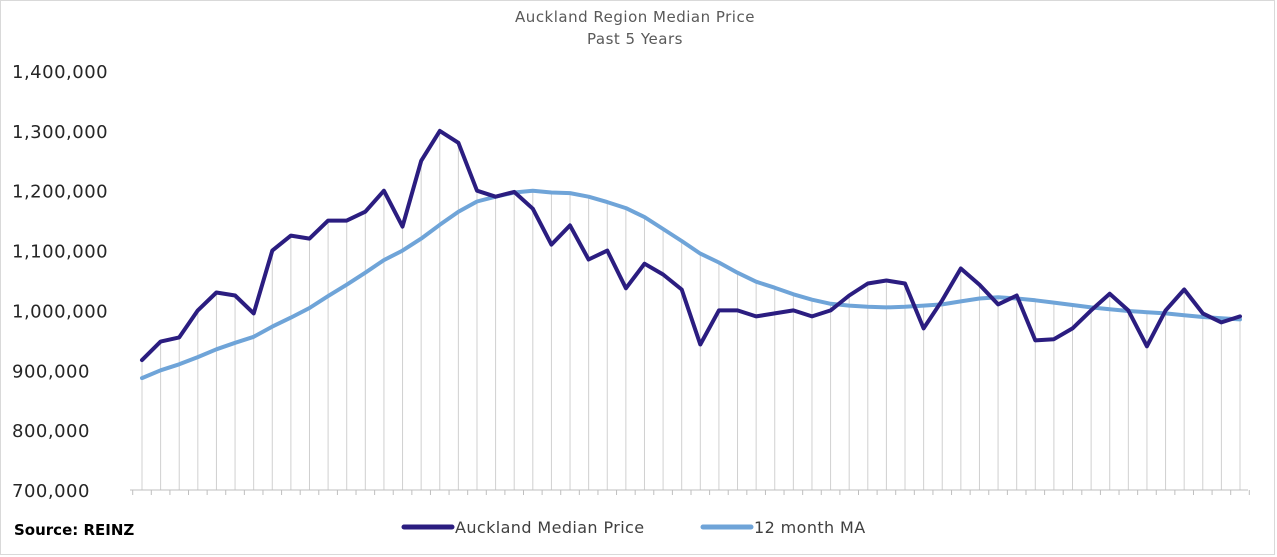 This screenshot has height=557, width=1277. I want to click on y-tick-label: 1,100,000, so click(60, 252).